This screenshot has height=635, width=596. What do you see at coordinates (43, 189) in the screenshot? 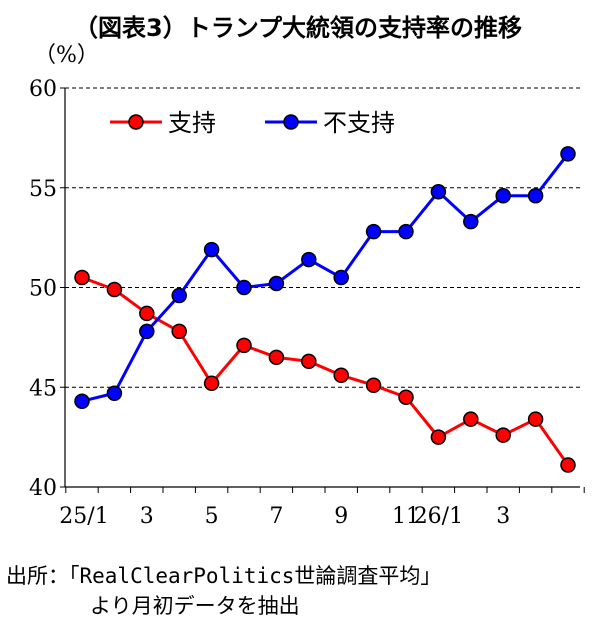
I see `y-tick-label: 55` at bounding box center [43, 189].